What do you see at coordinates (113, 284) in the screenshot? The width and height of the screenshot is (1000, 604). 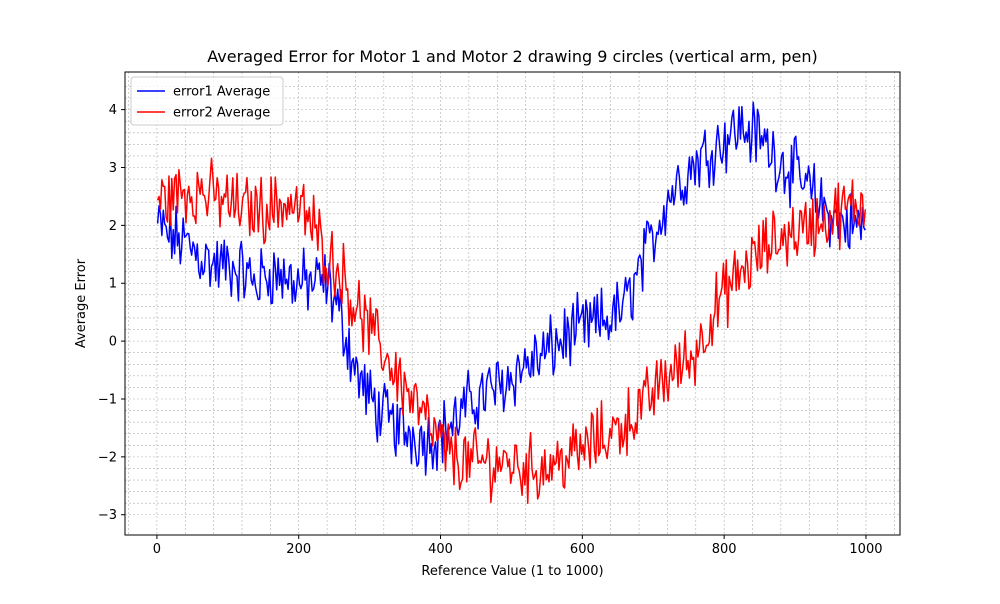 I see `y-tick-label: 1` at bounding box center [113, 284].